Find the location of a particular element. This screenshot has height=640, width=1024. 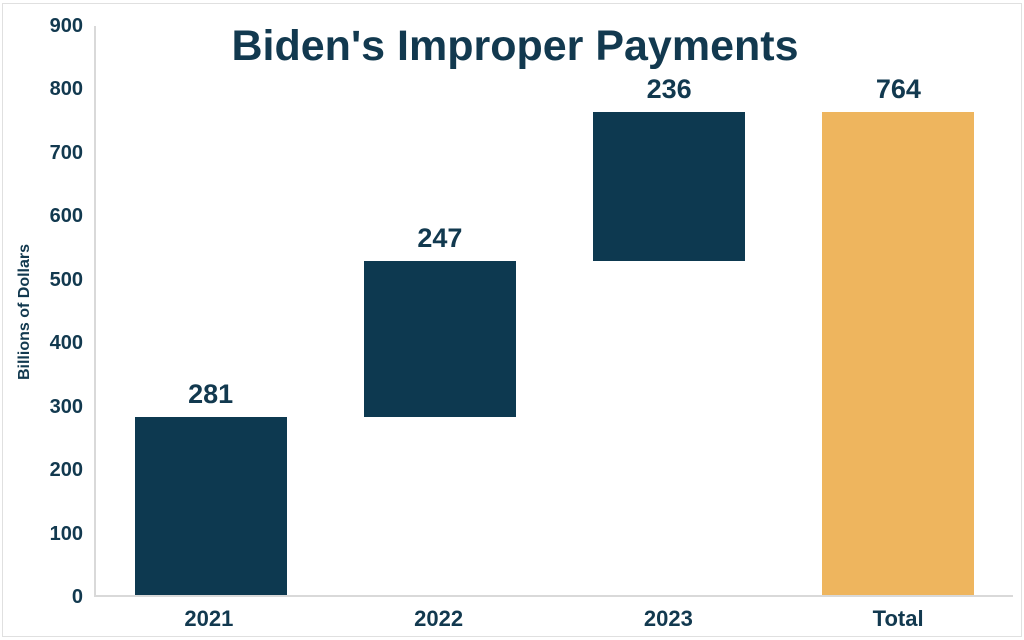

bar-value-label: 236 is located at coordinates (669, 88).